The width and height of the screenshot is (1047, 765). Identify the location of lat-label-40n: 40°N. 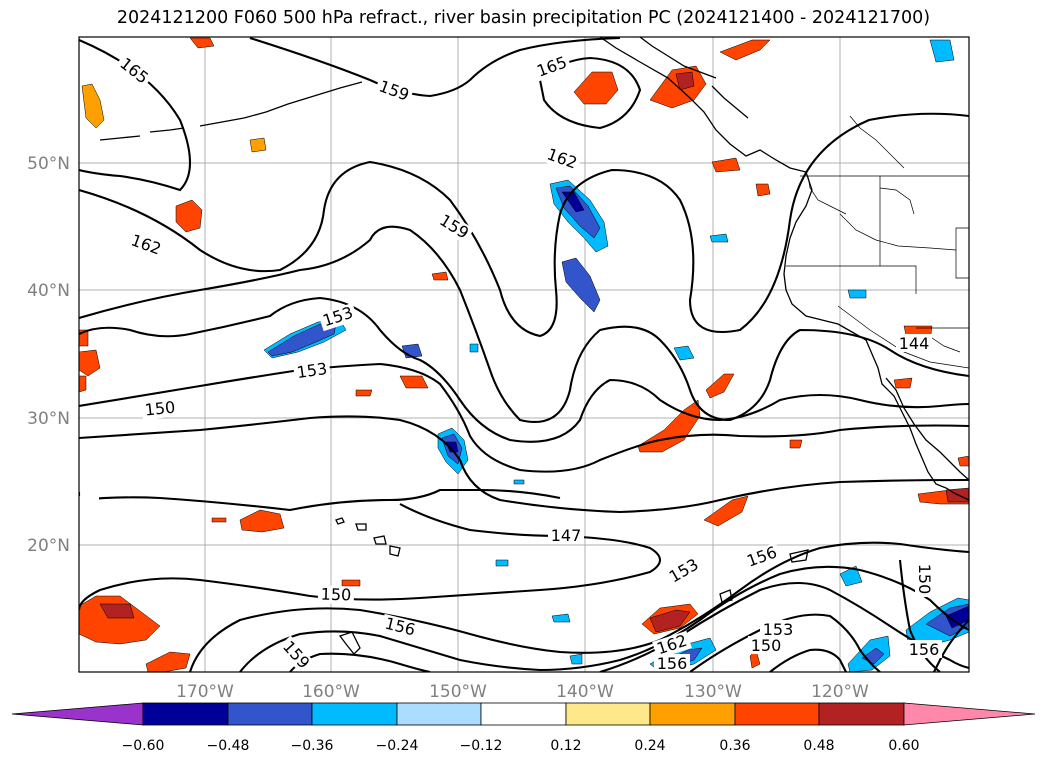
(48, 291).